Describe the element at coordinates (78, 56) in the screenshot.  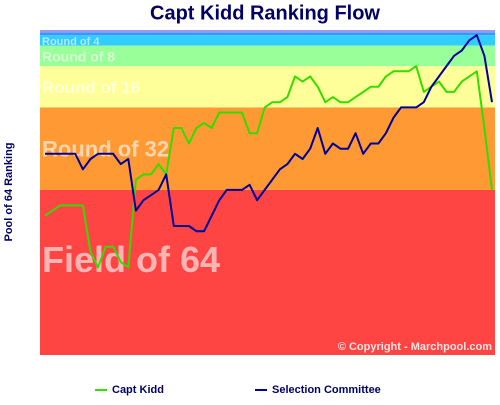
I see `band-label: Round of 8` at that location.